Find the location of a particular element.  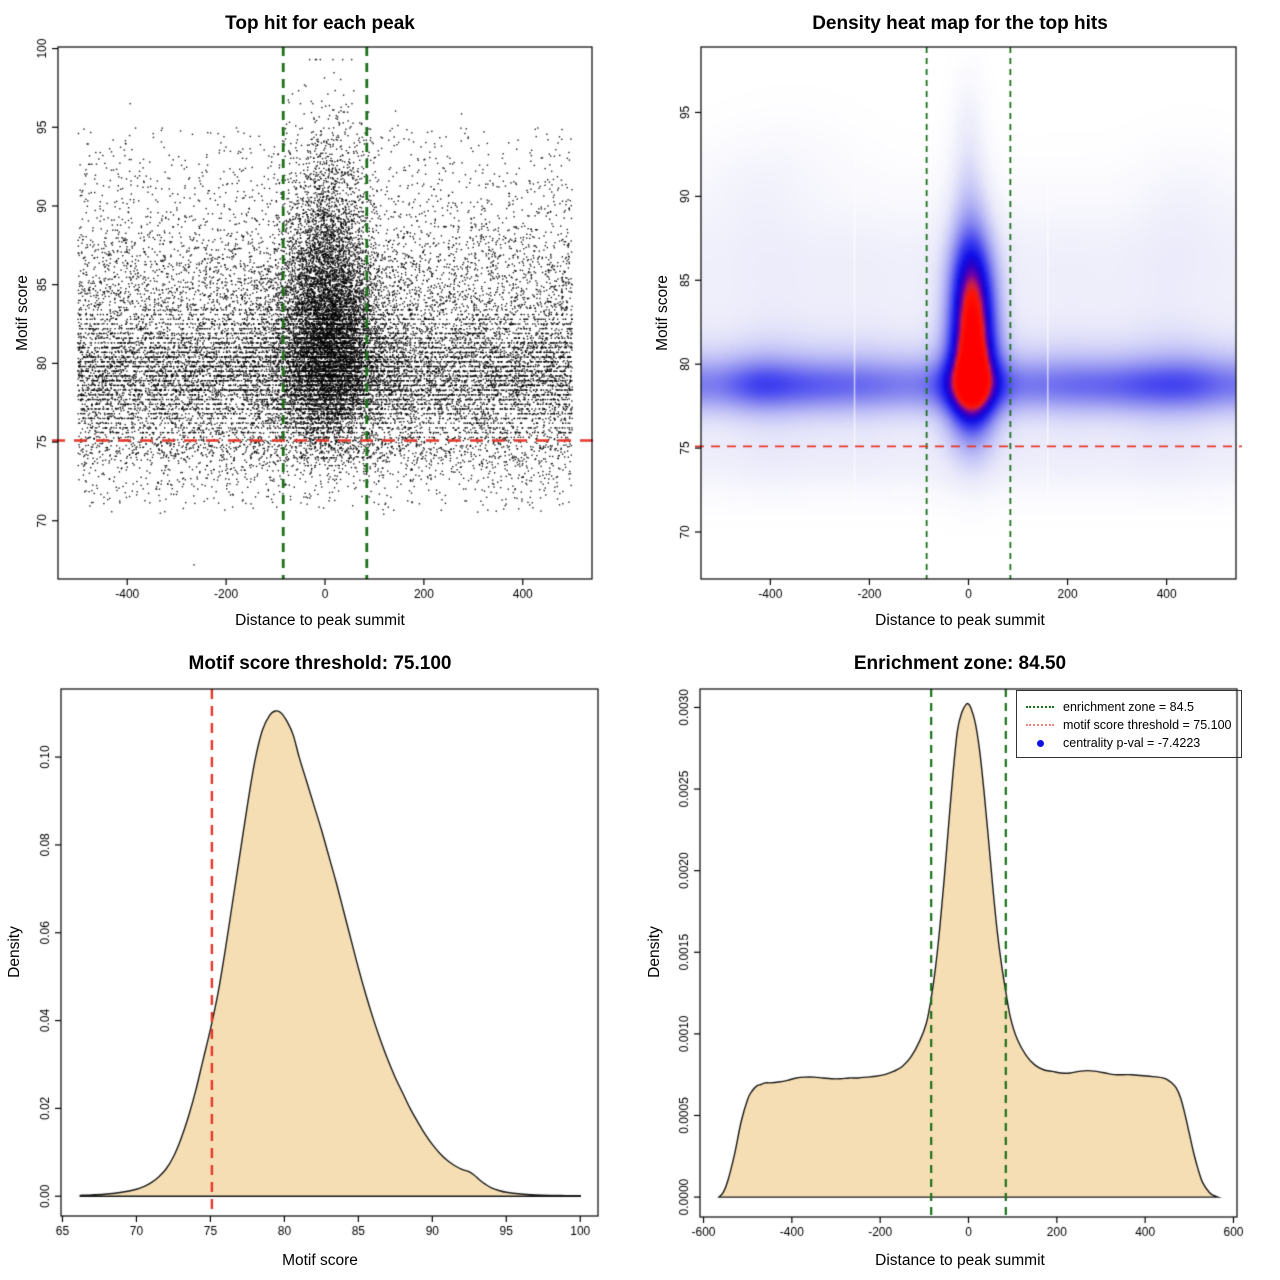

distance-density-x-axis-label: Distance to peak summit is located at coordinates (960, 1260).